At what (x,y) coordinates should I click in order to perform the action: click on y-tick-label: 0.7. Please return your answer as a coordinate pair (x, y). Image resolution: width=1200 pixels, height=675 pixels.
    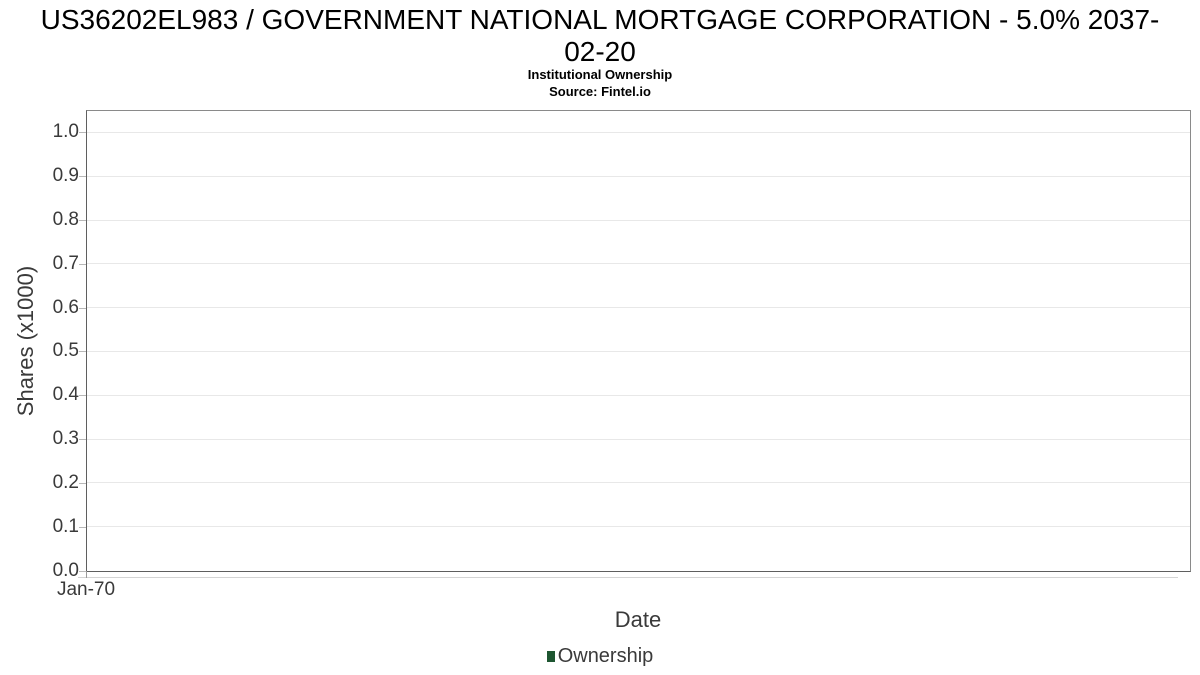
    Looking at the image, I should click on (65, 263).